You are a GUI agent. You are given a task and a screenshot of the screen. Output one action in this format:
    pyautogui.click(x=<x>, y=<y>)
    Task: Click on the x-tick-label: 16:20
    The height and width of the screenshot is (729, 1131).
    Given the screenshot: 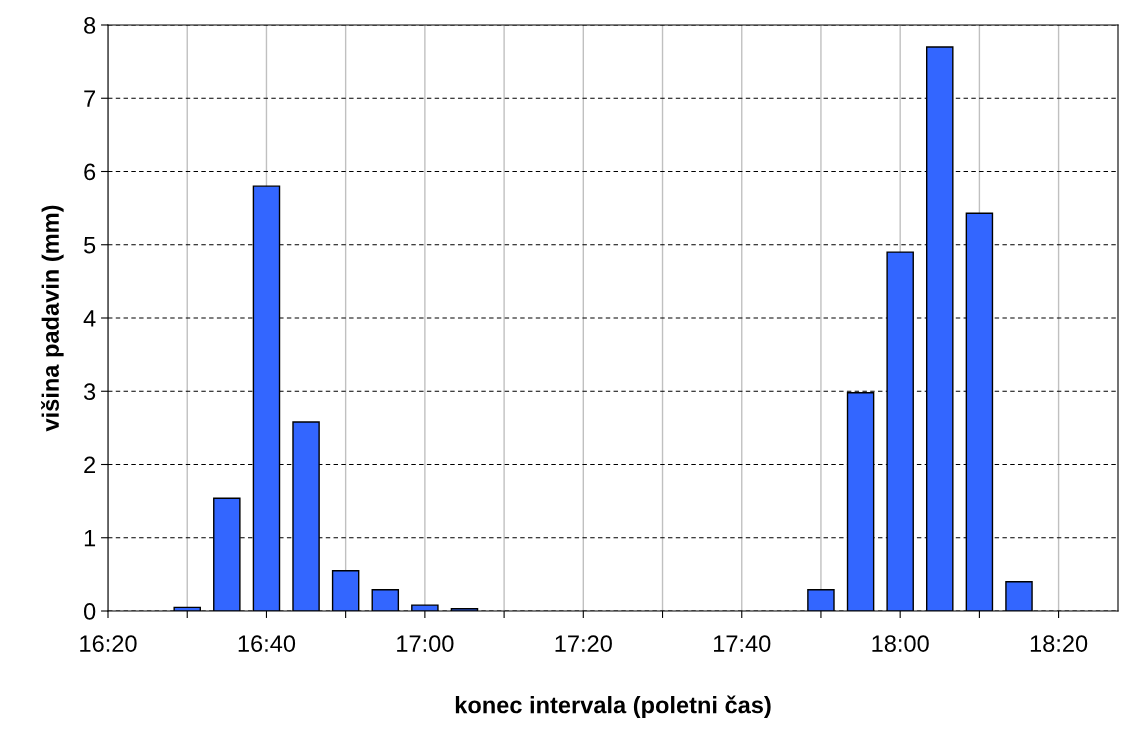 What is the action you would take?
    pyautogui.click(x=108, y=643)
    